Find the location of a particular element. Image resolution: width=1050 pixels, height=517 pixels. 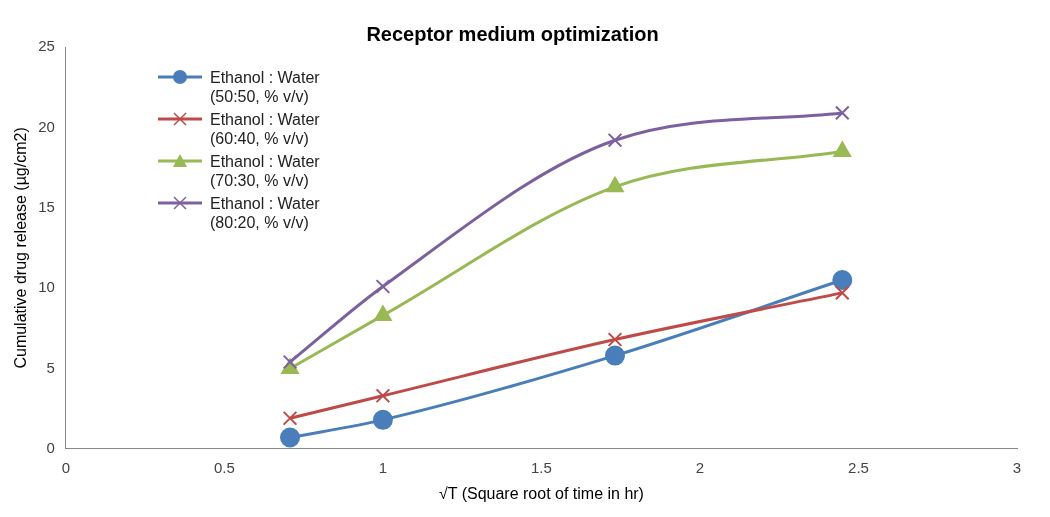

x-tick-label: 1.5 is located at coordinates (541, 467).